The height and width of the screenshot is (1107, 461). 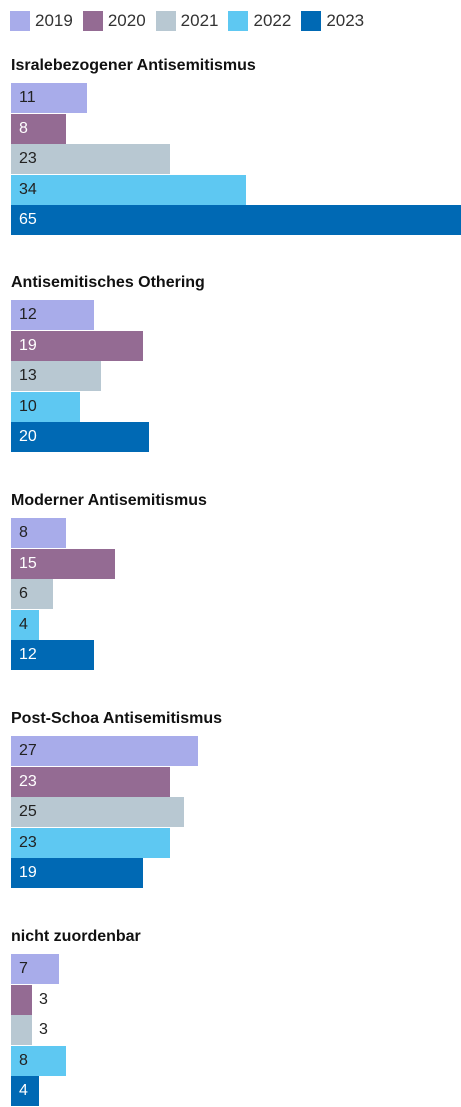 I want to click on group-title: nicht zuordenbar, so click(x=76, y=936).